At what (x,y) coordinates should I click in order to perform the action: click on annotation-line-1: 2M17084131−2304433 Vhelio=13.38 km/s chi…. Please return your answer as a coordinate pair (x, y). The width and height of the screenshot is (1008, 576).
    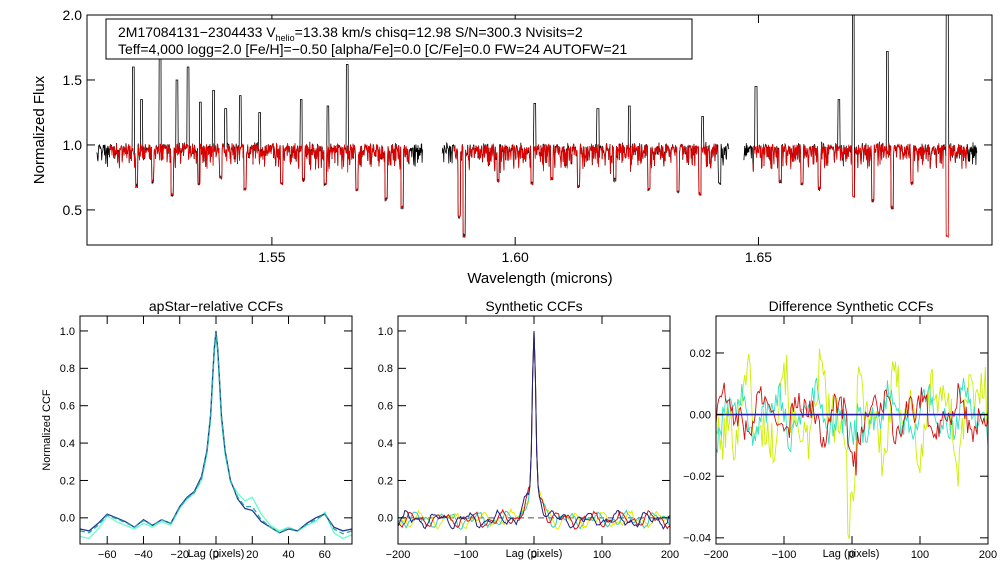
    Looking at the image, I should click on (350, 33).